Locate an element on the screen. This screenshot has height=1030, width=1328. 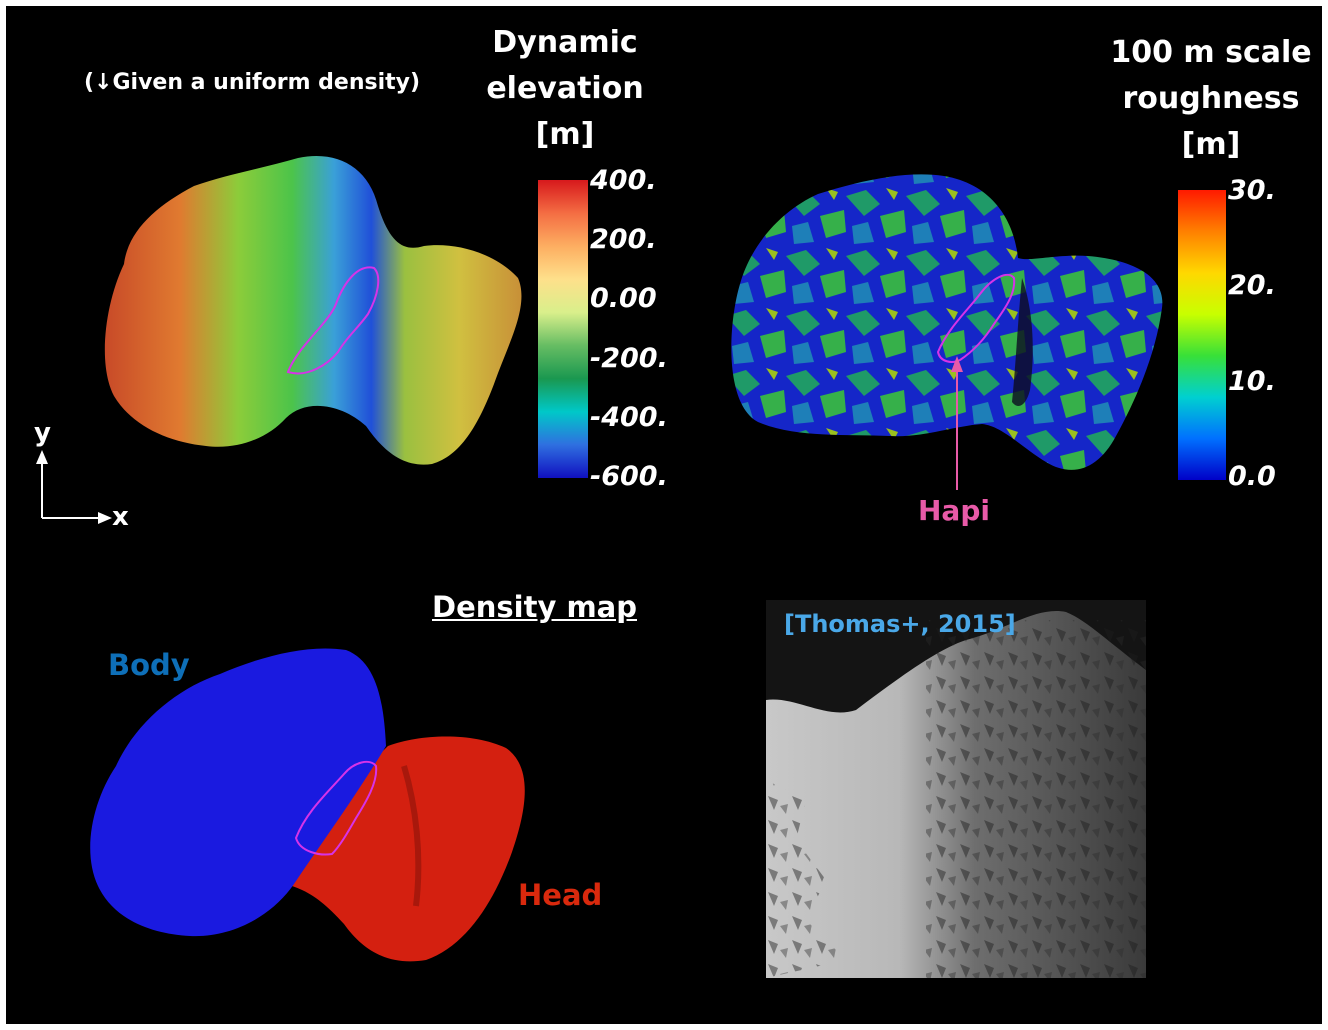
roughness-tick-label: 30. is located at coordinates (1252, 190).